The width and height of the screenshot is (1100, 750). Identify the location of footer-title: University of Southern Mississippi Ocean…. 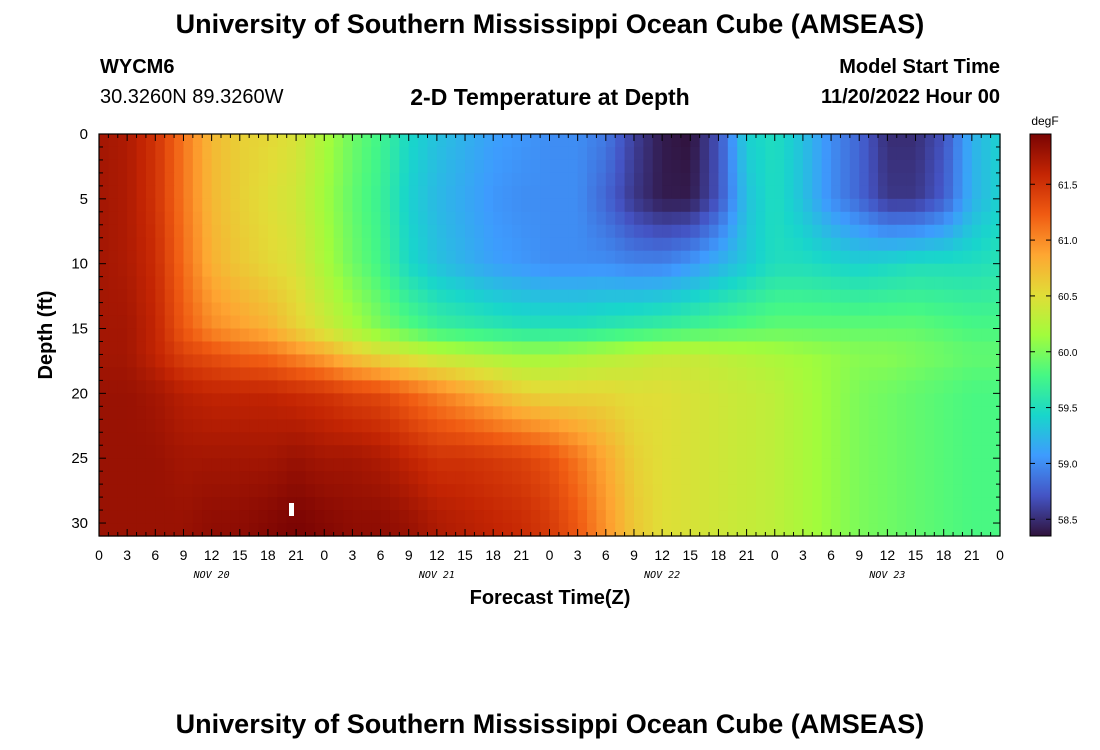
(550, 724).